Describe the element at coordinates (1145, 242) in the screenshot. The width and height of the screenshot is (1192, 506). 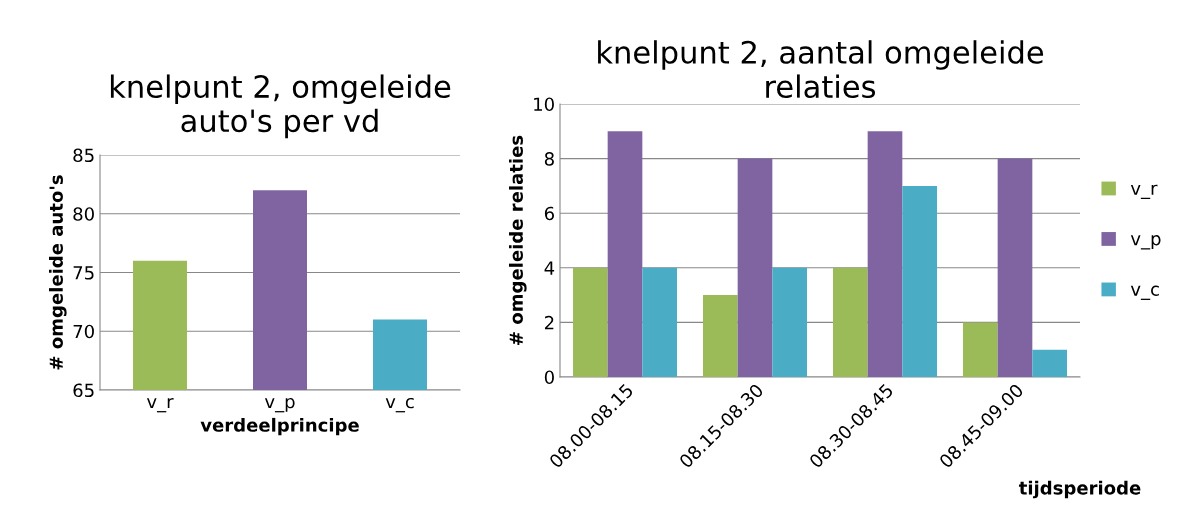
I see `legend-label: v_p` at that location.